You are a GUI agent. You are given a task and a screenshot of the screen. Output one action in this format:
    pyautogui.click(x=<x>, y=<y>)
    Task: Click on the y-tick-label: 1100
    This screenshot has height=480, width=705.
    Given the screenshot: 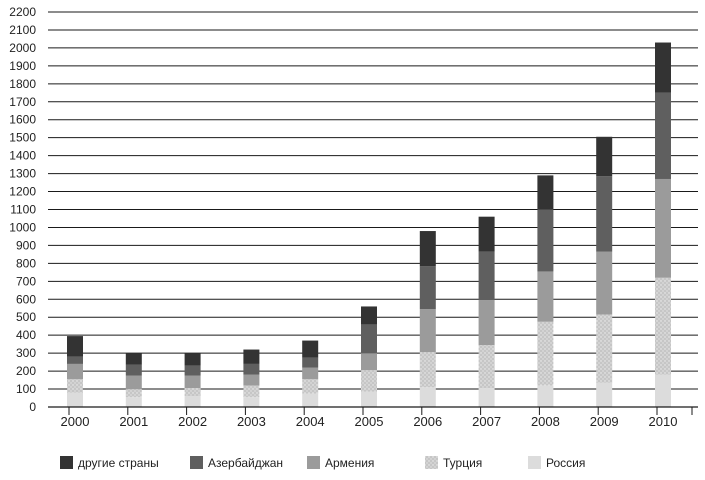 What is the action you would take?
    pyautogui.click(x=23, y=210)
    